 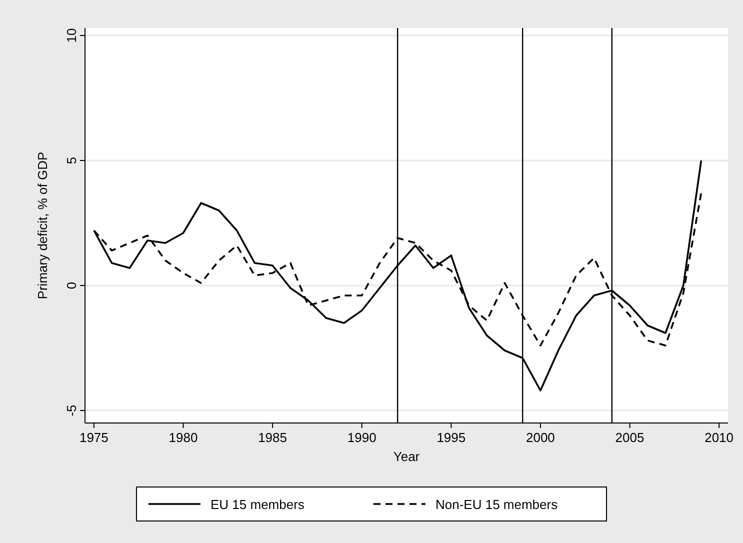 What do you see at coordinates (93, 437) in the screenshot?
I see `x-tick-label: 1975` at bounding box center [93, 437].